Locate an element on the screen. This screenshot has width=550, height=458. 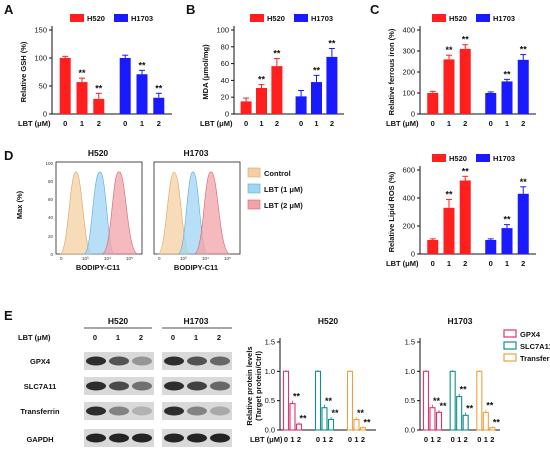
y-tick-label-lipid: 400 is located at coordinates (408, 198).